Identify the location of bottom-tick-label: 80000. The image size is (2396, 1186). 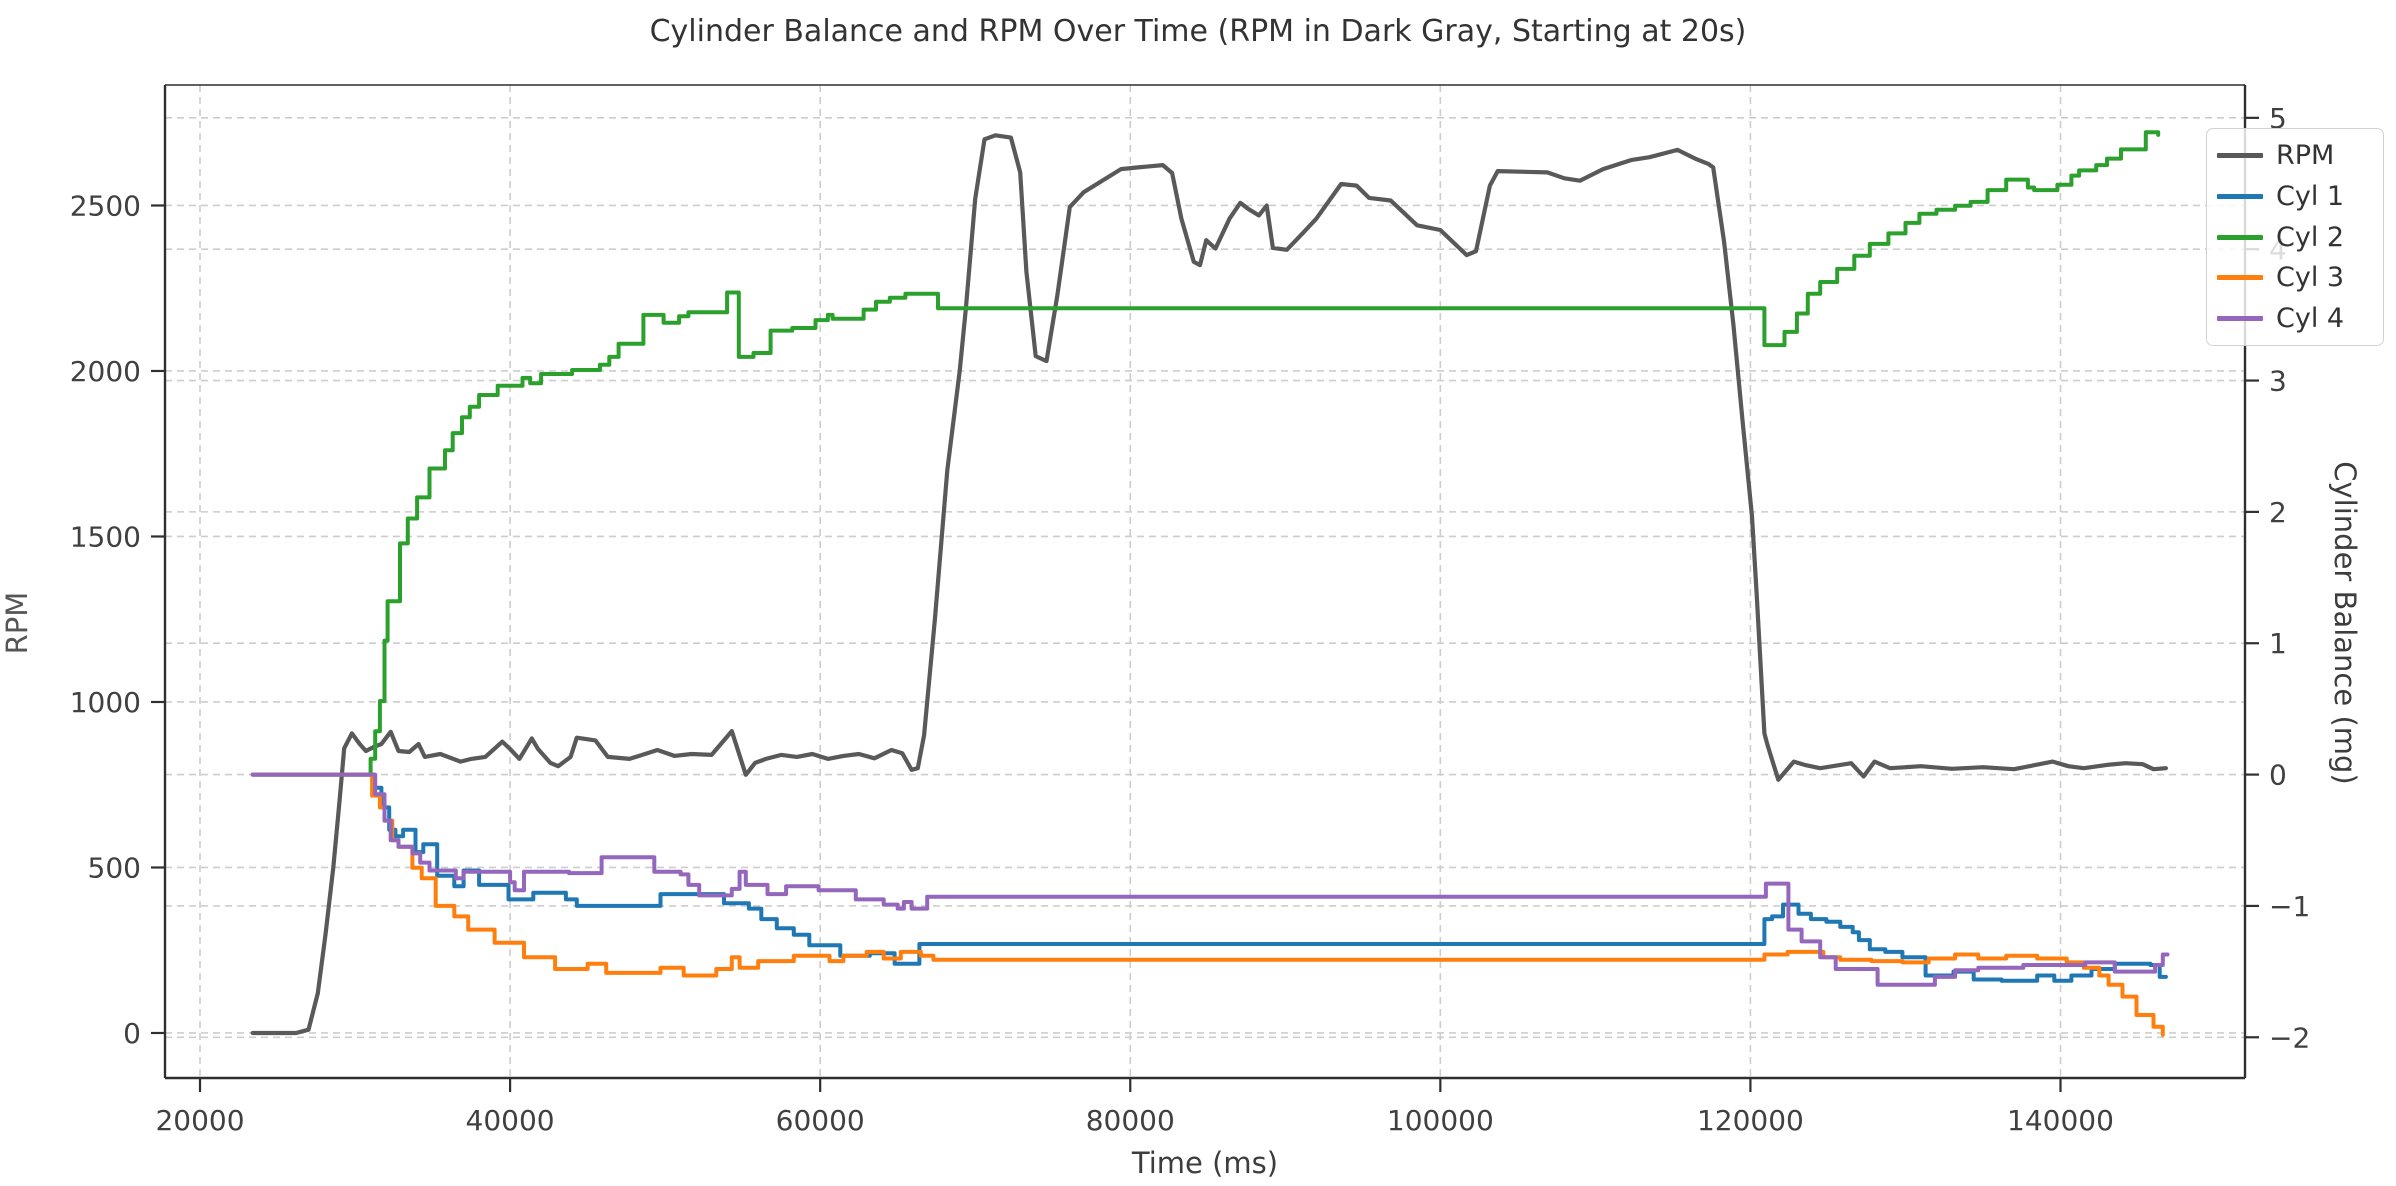
(1130, 1120).